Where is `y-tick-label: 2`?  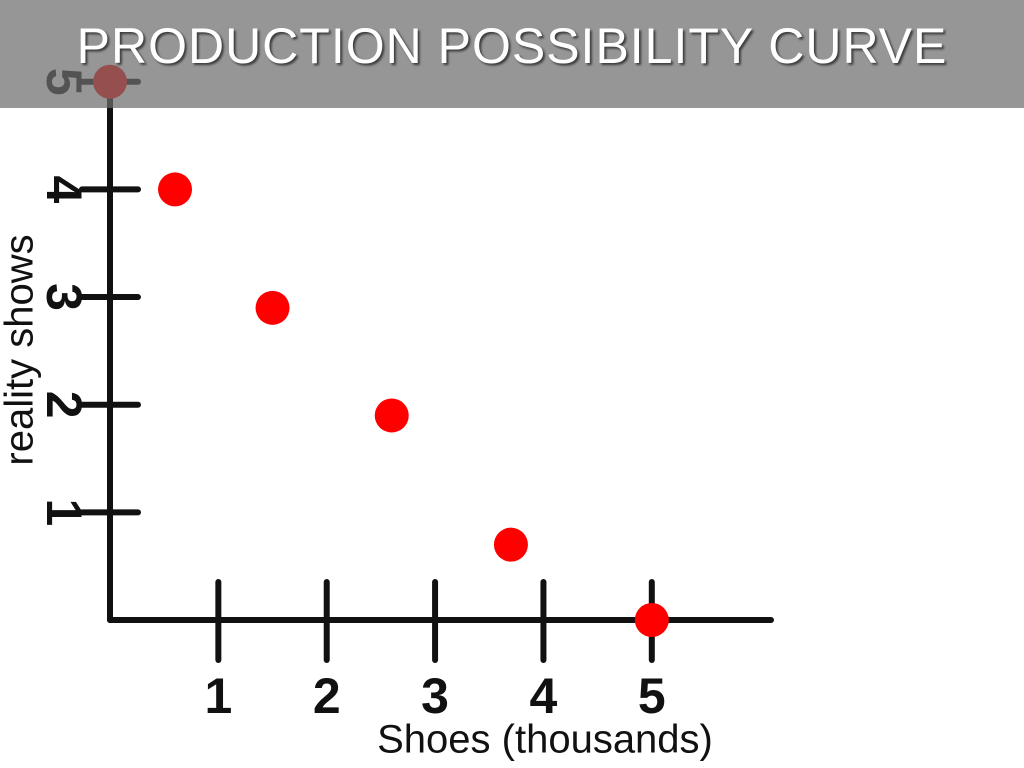
y-tick-label: 2 is located at coordinates (64, 405).